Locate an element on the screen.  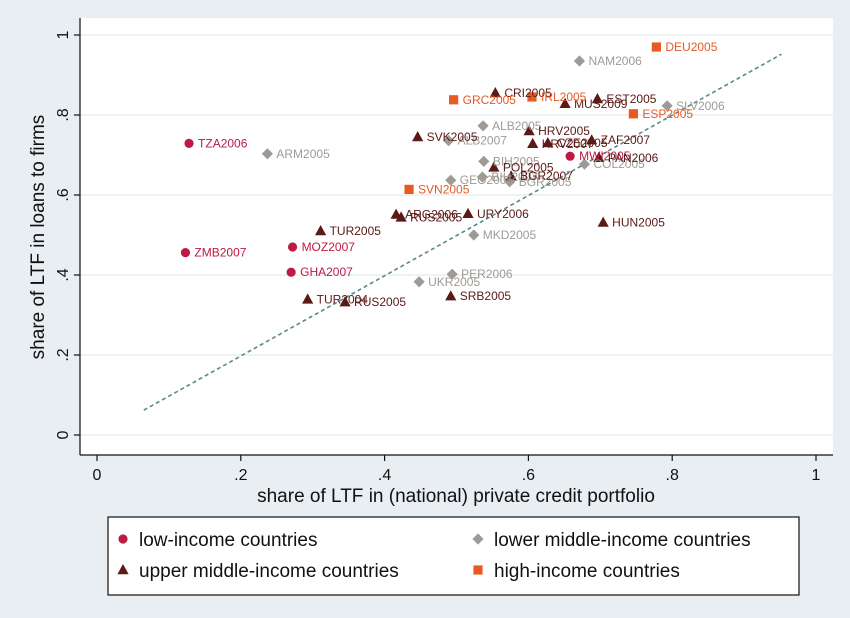
legend-marker-diamond is located at coordinates (478, 539).